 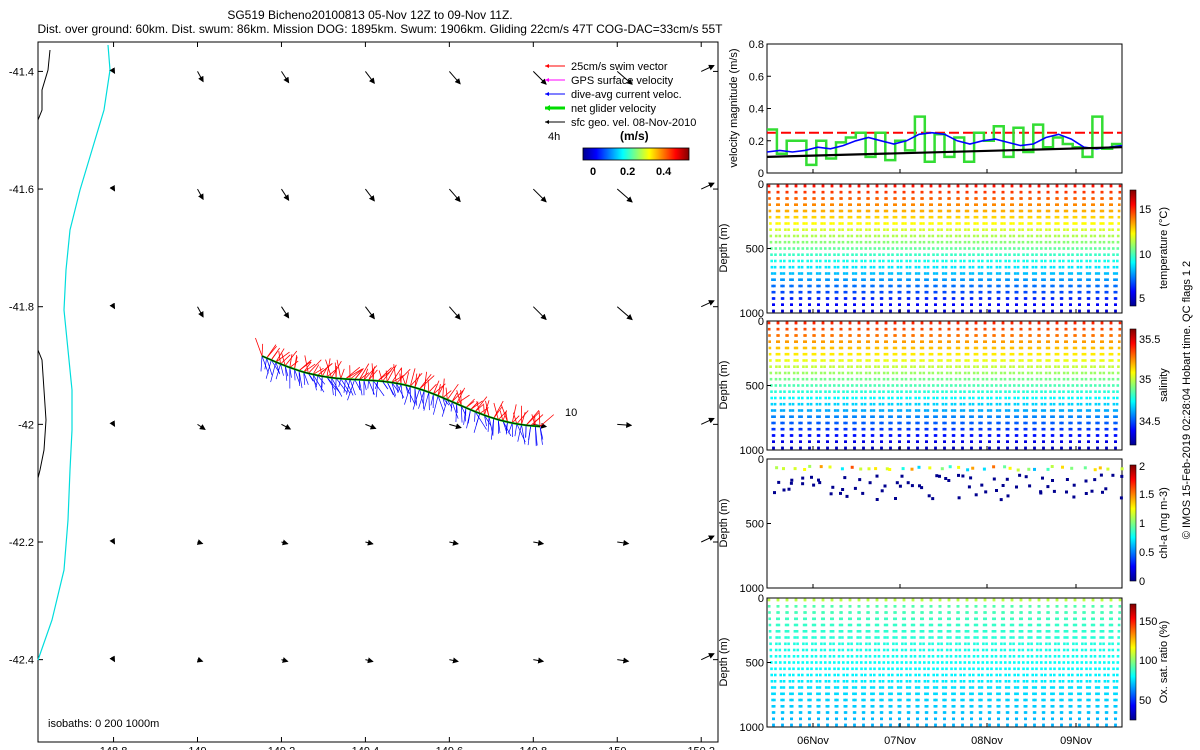 I want to click on depth-tick-label: 0, so click(x=761, y=322).